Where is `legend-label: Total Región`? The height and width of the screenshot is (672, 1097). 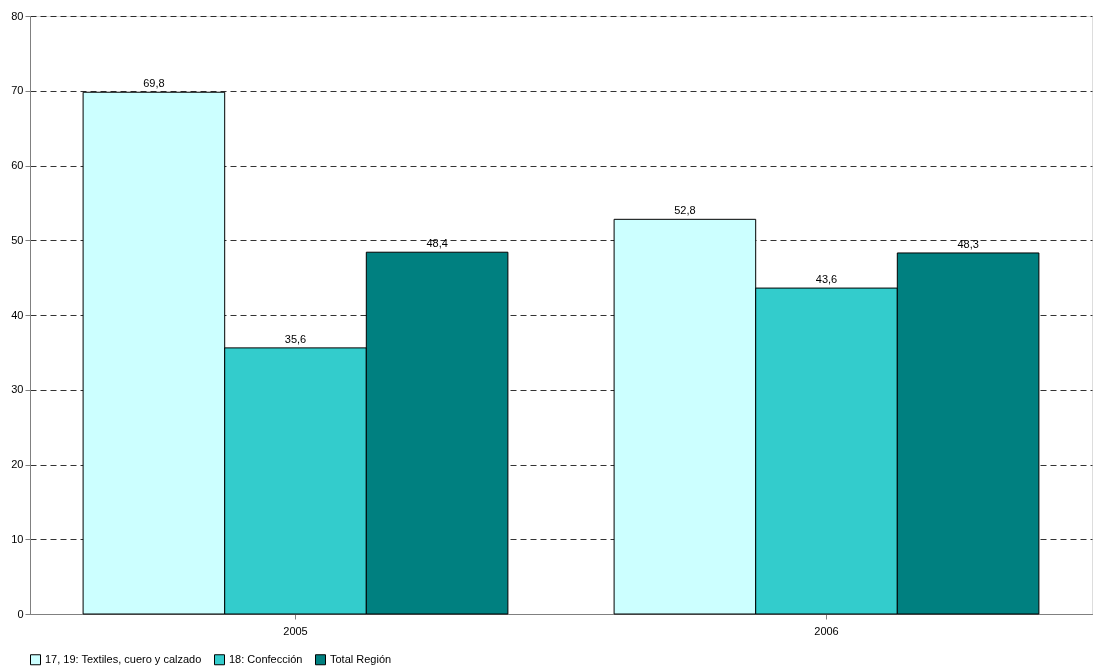
legend-label: Total Región is located at coordinates (361, 658).